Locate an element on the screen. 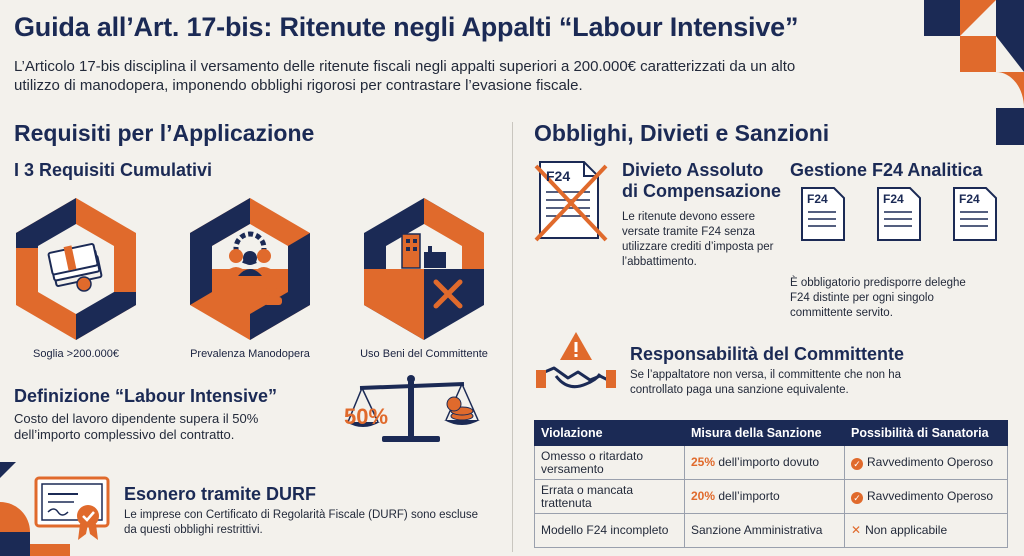 The image size is (1024, 556). requirement-label-assets: Uso Beni del Committente is located at coordinates (424, 354).